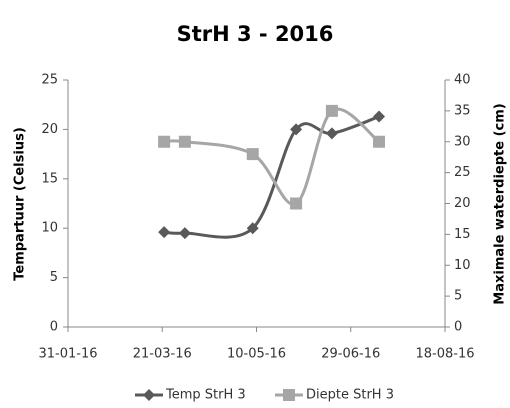 The height and width of the screenshot is (408, 510). Describe the element at coordinates (462, 80) in the screenshot. I see `y2-tick-label: 40` at that location.